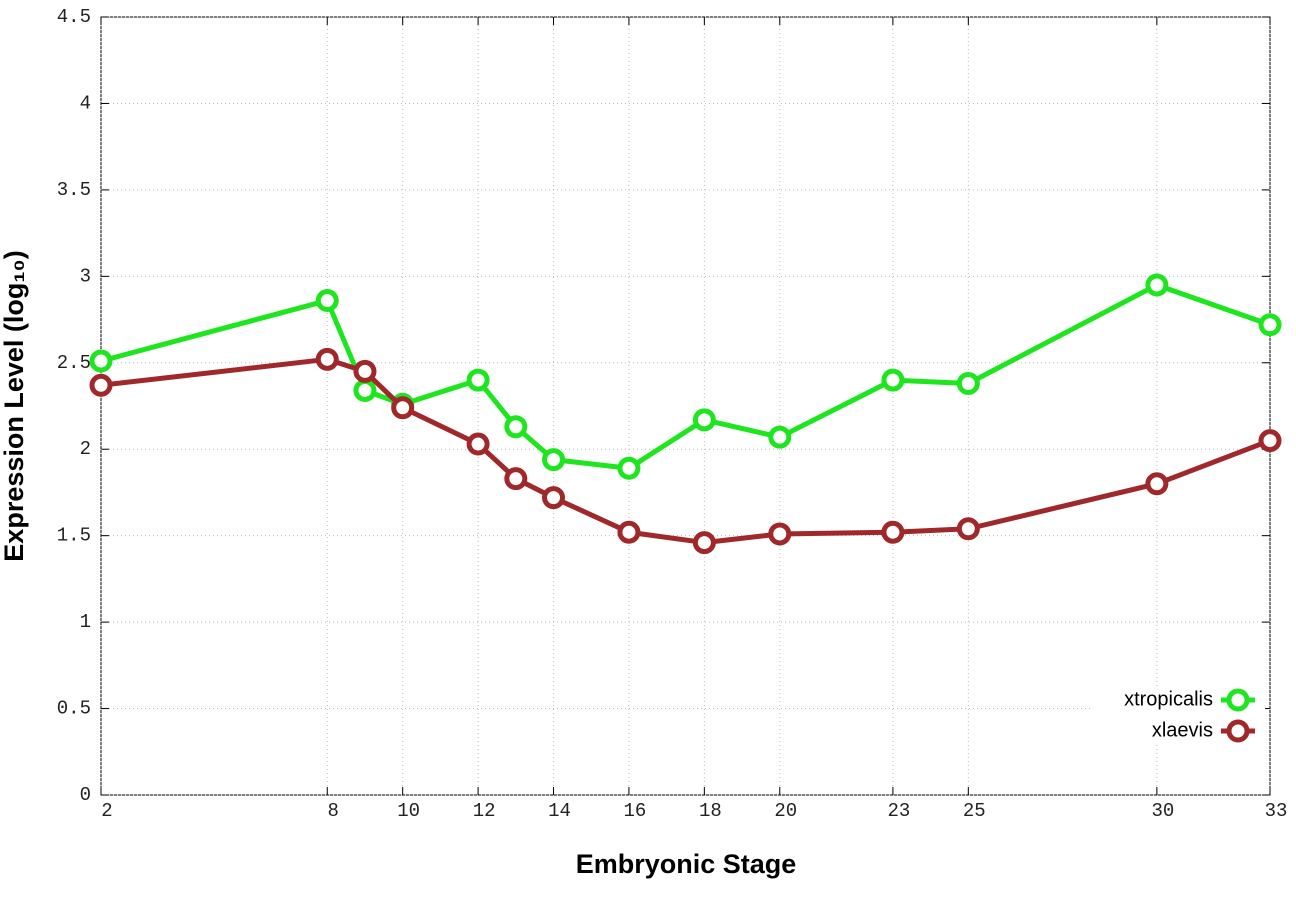 This screenshot has height=907, width=1296. Describe the element at coordinates (1162, 811) in the screenshot. I see `x-tick-label: 30` at that location.